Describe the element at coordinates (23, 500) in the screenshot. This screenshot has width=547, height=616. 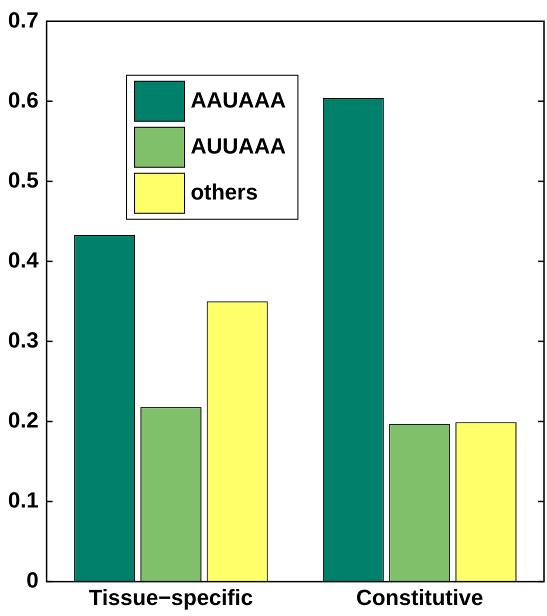
I see `y-tick-label: 0.1` at that location.